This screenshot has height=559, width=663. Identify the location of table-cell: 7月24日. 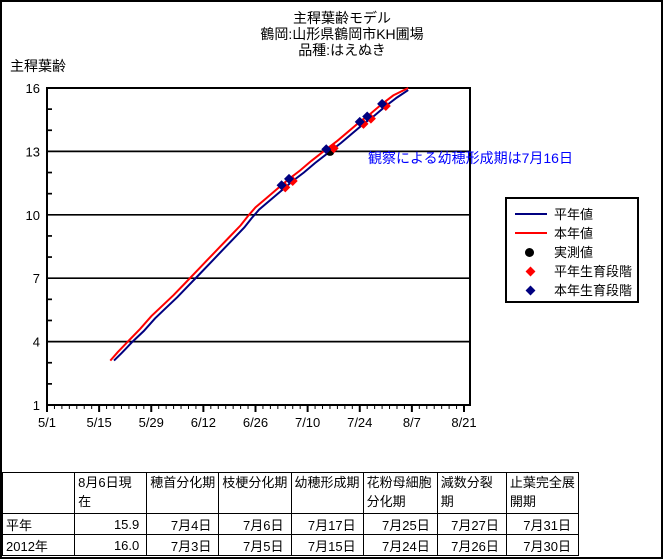
(400, 545).